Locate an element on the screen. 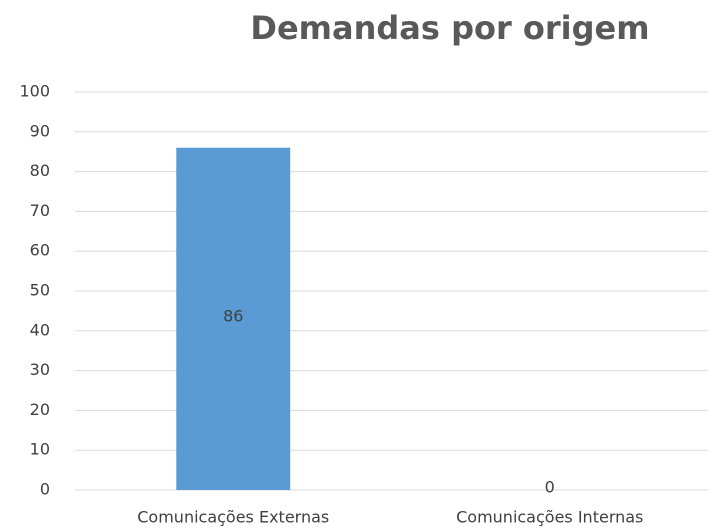 This screenshot has height=529, width=712. y-tick-label: 70 is located at coordinates (40, 210).